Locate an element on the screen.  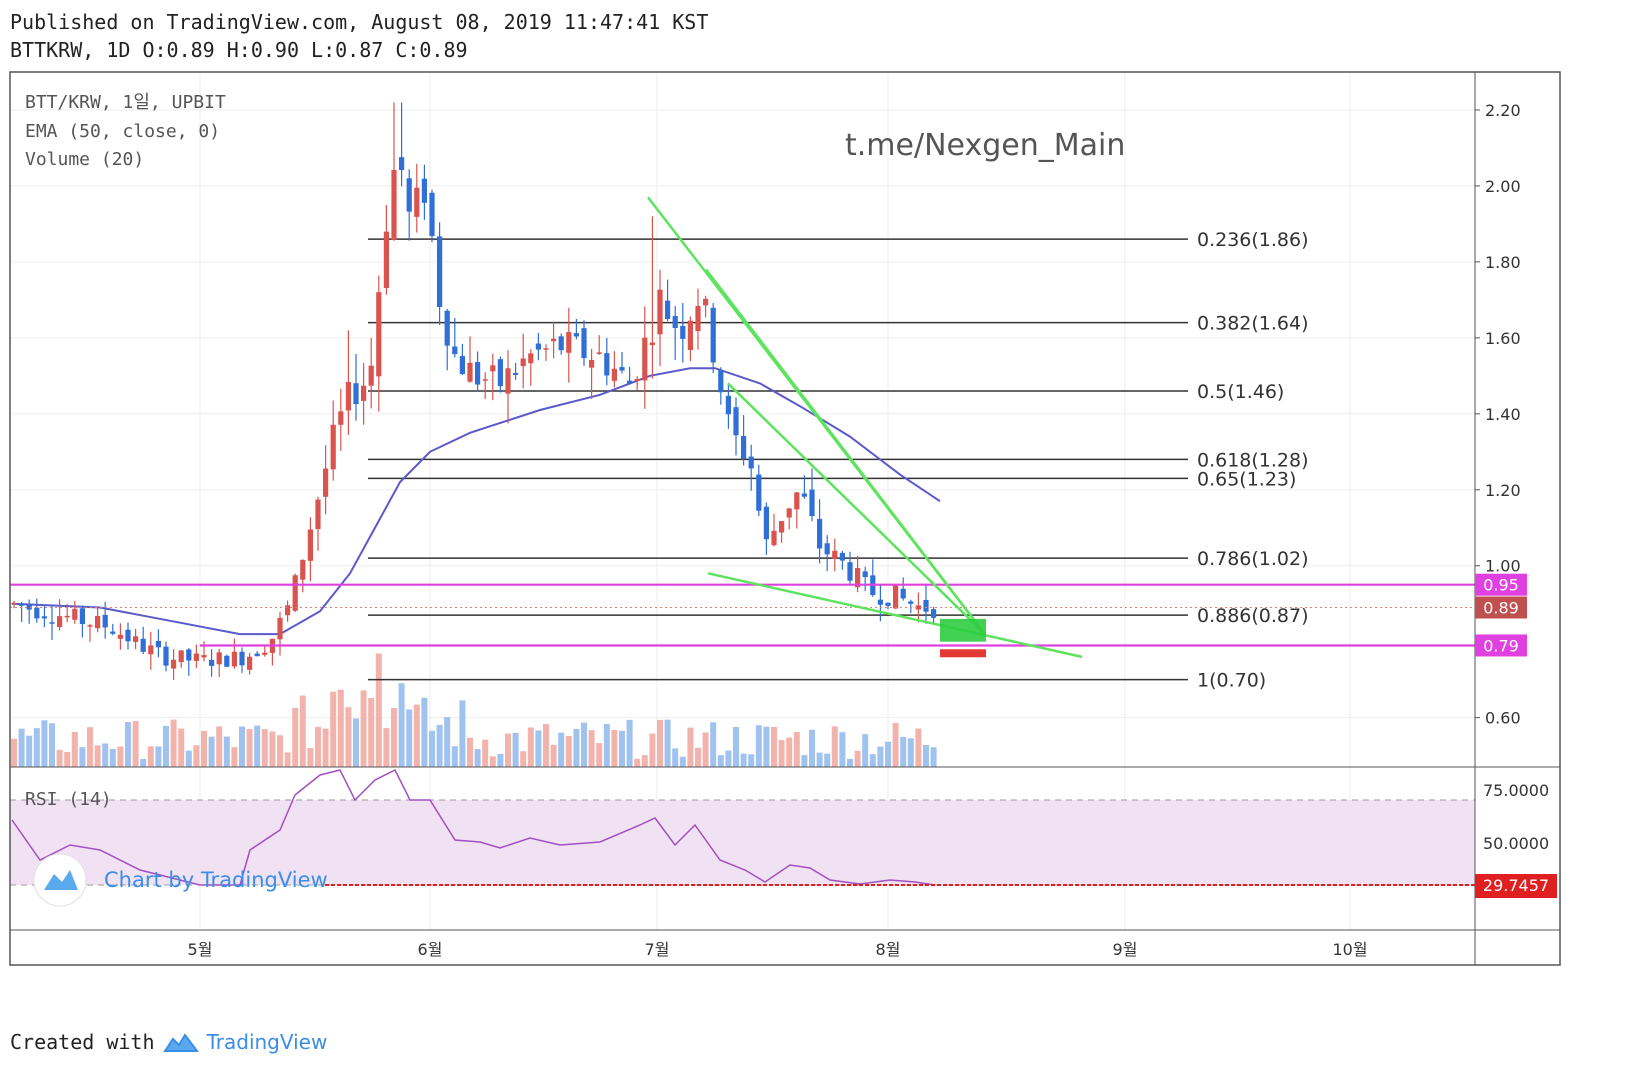
fib-label: 0.236(1.86) is located at coordinates (1253, 240).